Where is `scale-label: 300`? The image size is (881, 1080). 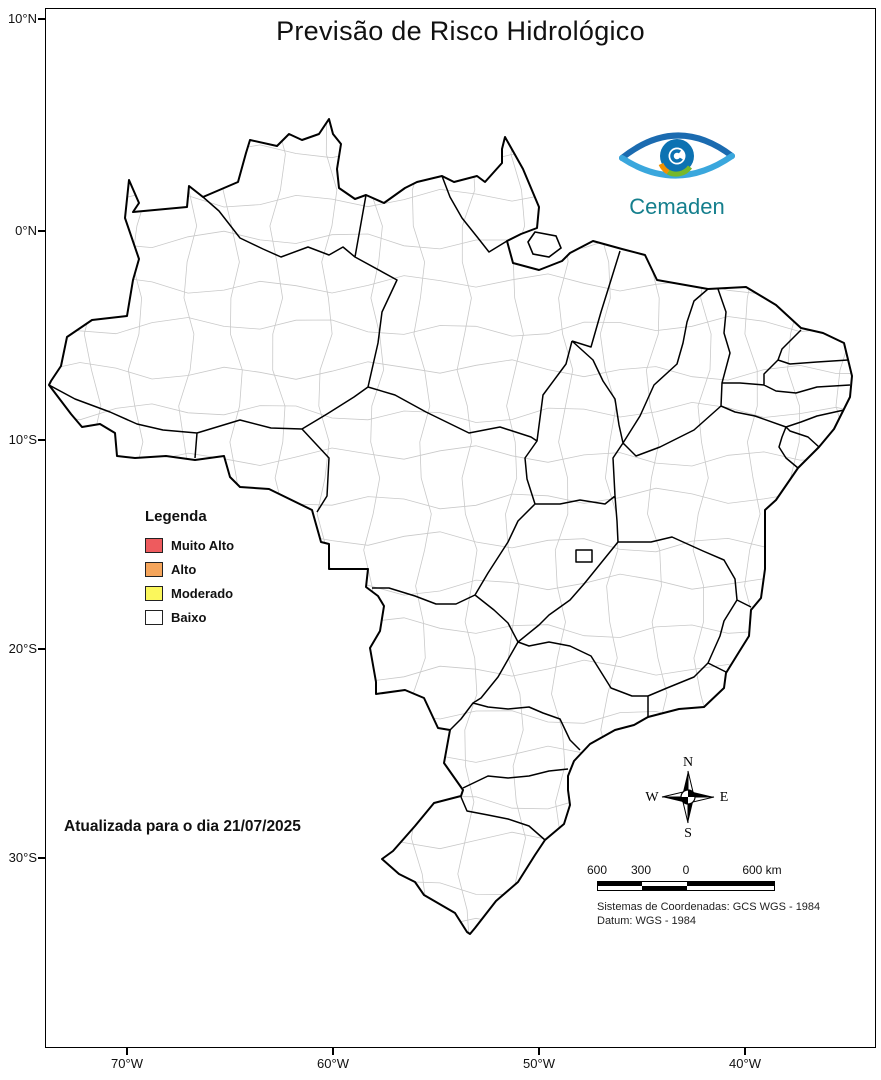
scale-label: 300 is located at coordinates (641, 870).